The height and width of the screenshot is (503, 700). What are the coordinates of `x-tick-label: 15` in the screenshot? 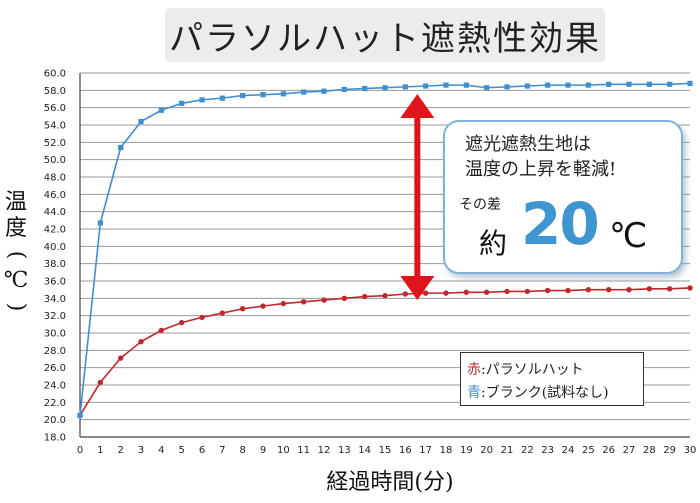 It's located at (385, 450).